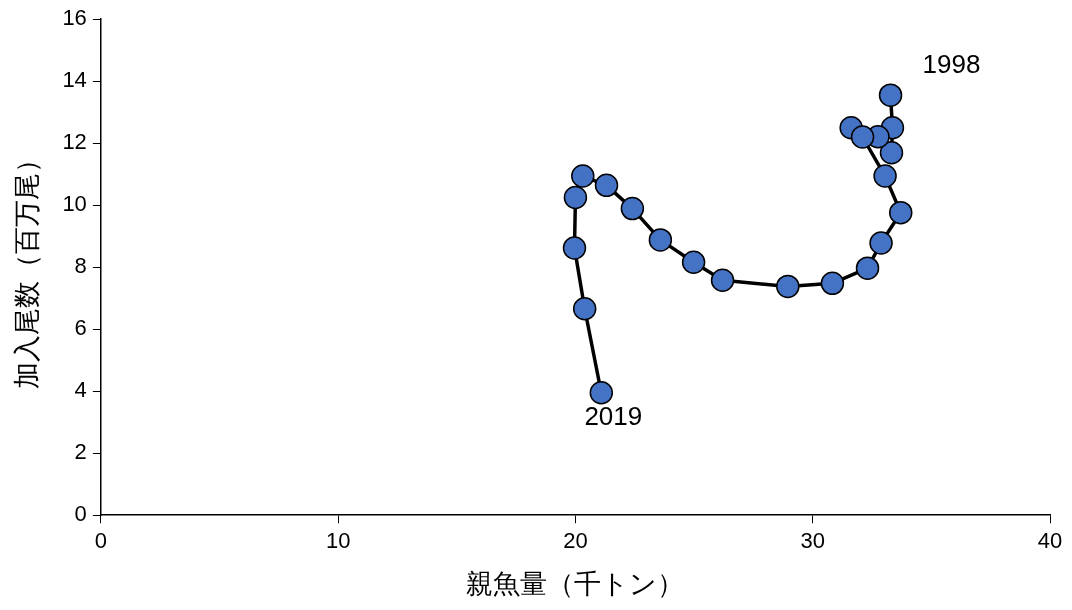 This screenshot has height=610, width=1072. Describe the element at coordinates (80, 514) in the screenshot. I see `y-tick-label: 0` at that location.